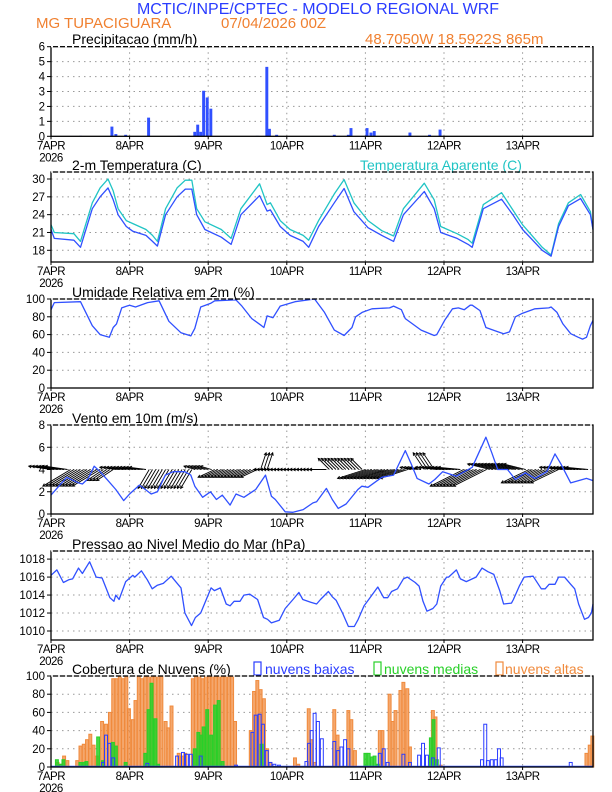  Describe the element at coordinates (322, 474) in the screenshot. I see `wind-series-line` at that location.